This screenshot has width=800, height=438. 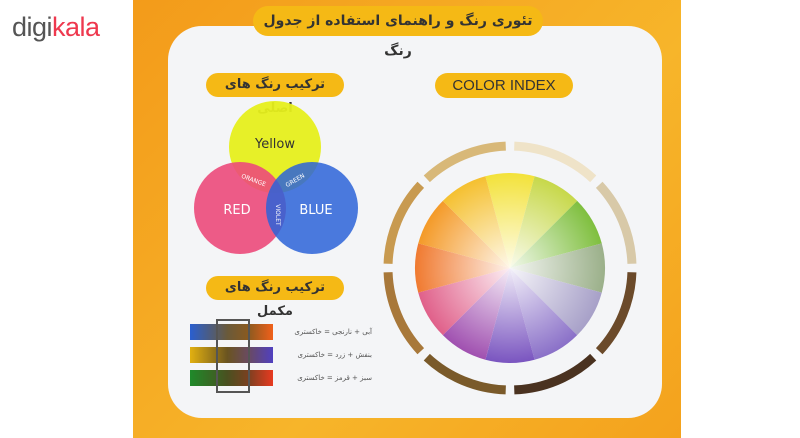 What do you see at coordinates (334, 378) in the screenshot?
I see `complement-label: سبز + قرمز = خاکستری` at bounding box center [334, 378].